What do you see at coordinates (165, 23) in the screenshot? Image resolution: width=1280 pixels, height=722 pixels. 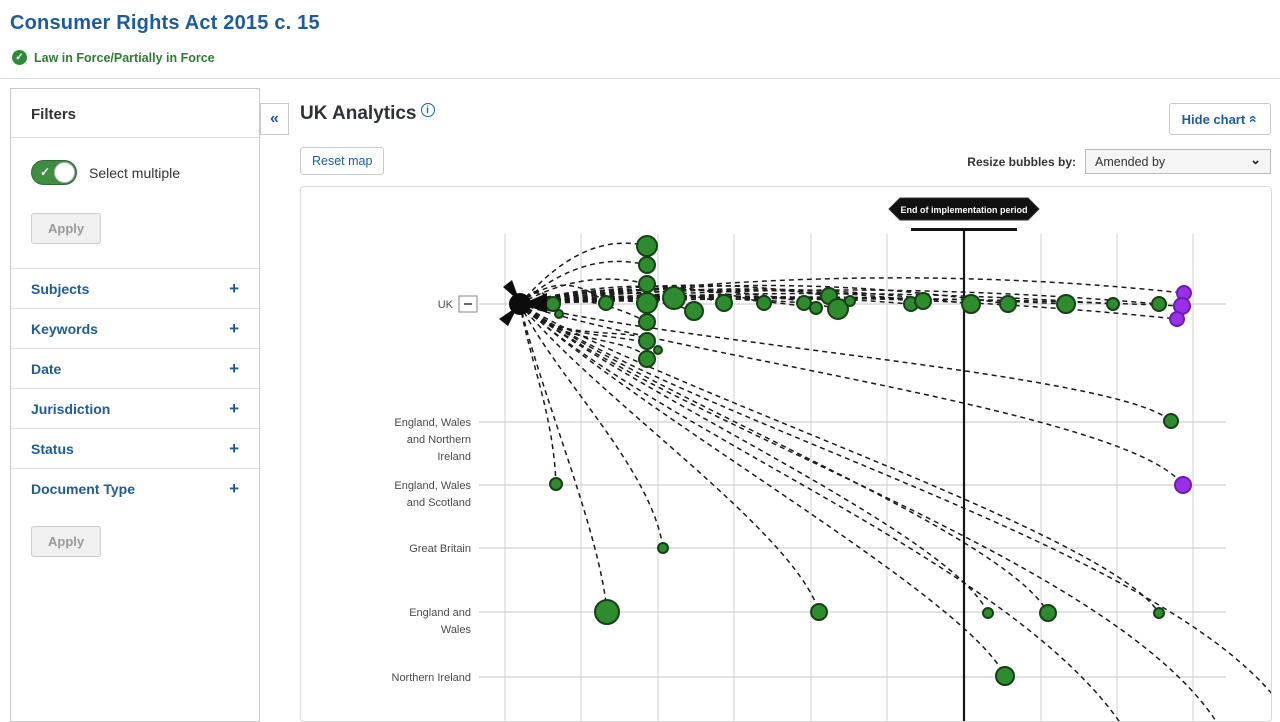 I see `page-title: Consumer Rights Act 2015 c. 15` at bounding box center [165, 23].